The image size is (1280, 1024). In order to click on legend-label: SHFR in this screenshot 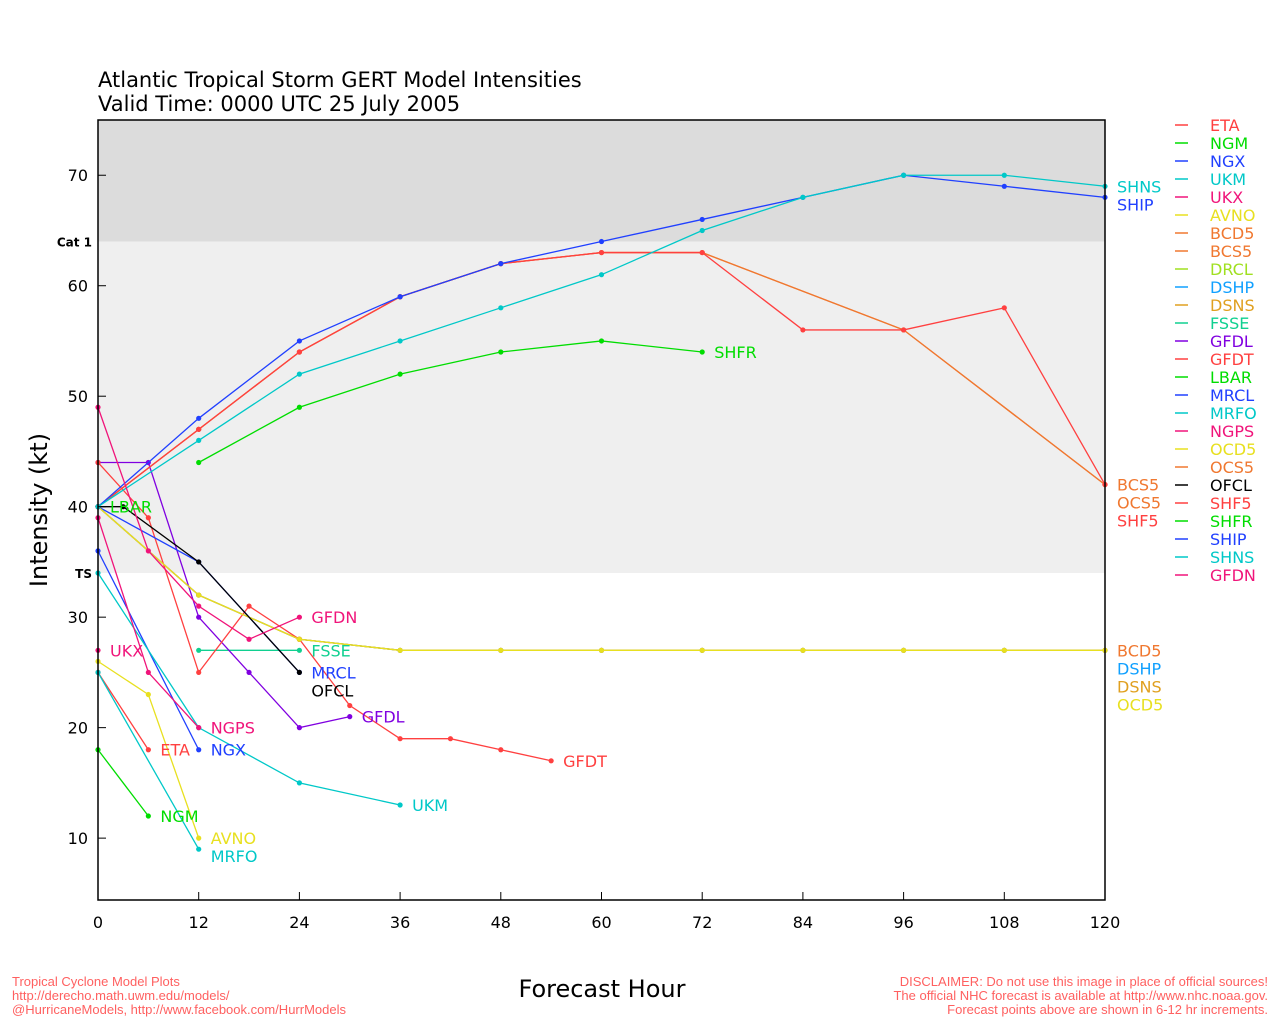, I will do `click(1231, 521)`.